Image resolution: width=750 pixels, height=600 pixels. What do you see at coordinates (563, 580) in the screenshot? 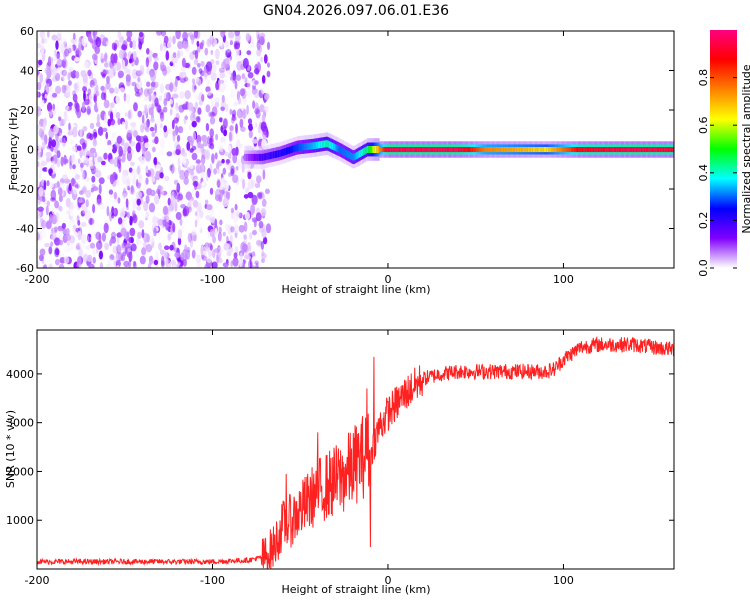
I see `x-tick-label: 100` at bounding box center [563, 580].